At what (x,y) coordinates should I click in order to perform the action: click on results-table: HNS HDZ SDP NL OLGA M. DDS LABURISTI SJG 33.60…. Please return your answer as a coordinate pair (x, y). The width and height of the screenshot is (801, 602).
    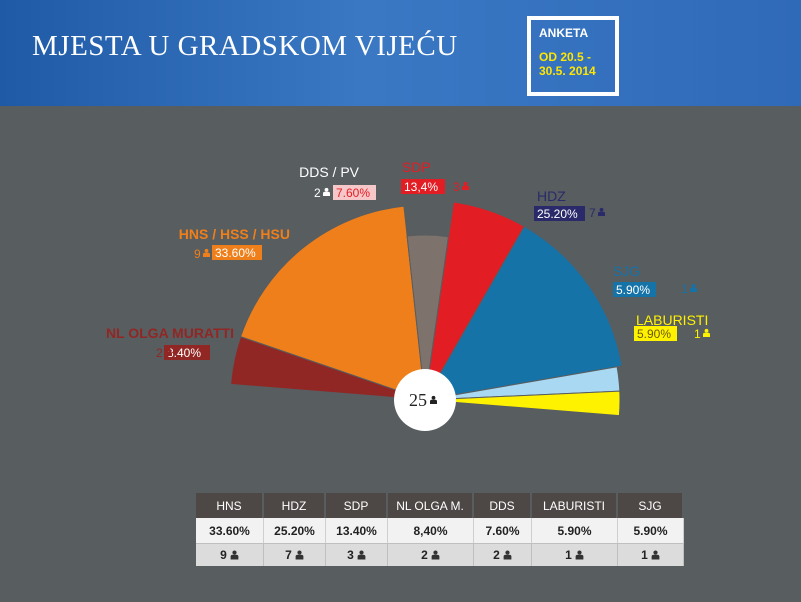
    Looking at the image, I should click on (440, 529).